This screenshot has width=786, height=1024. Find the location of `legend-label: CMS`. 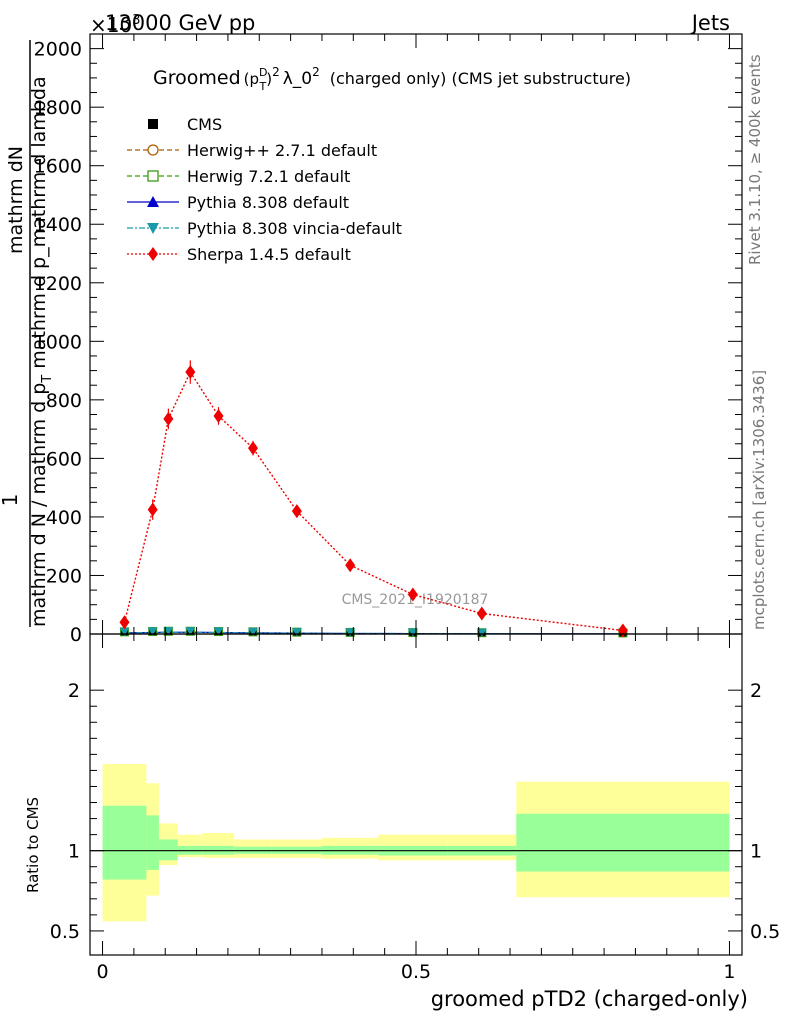

legend-label: CMS is located at coordinates (204, 124).